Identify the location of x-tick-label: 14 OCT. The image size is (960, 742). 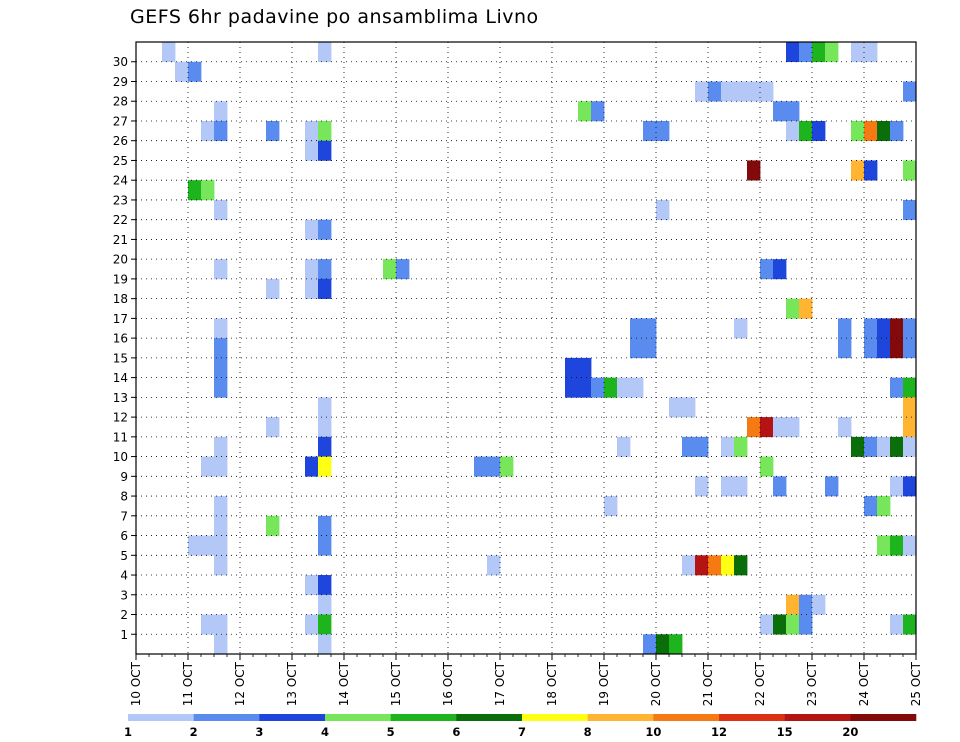
(344, 683).